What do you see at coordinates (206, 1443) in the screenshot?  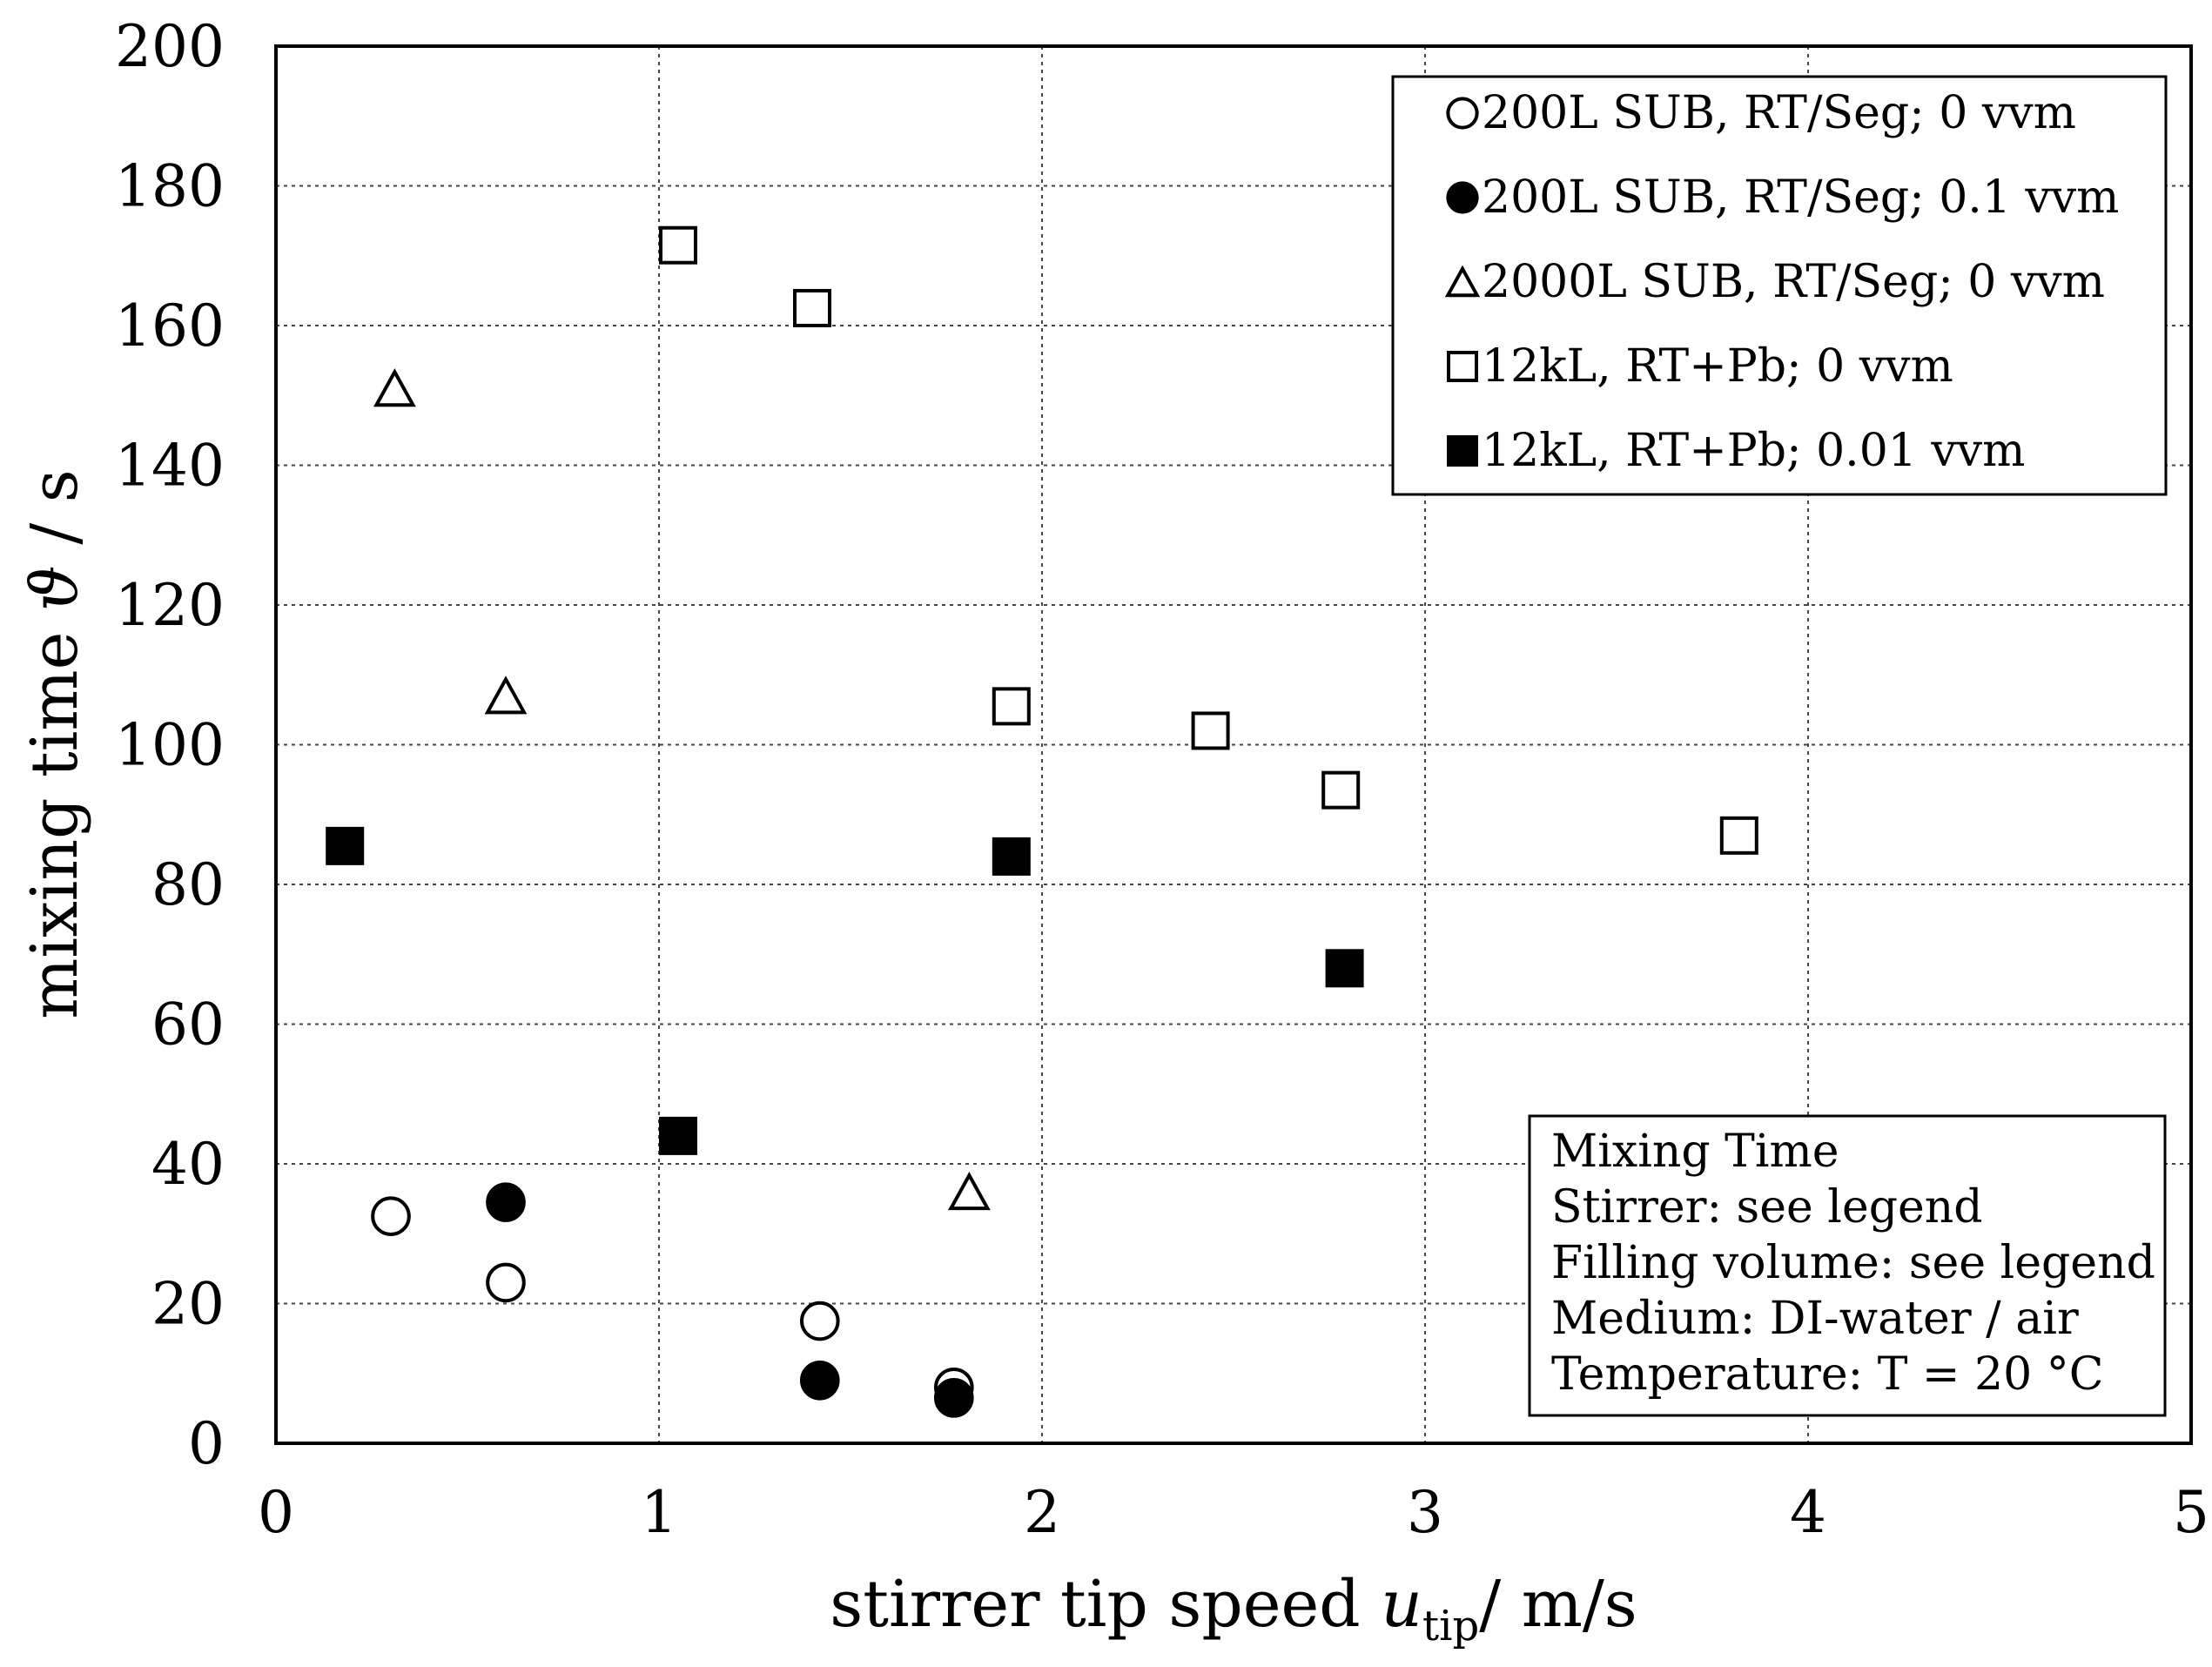 I see `y-tick-label: 0` at bounding box center [206, 1443].